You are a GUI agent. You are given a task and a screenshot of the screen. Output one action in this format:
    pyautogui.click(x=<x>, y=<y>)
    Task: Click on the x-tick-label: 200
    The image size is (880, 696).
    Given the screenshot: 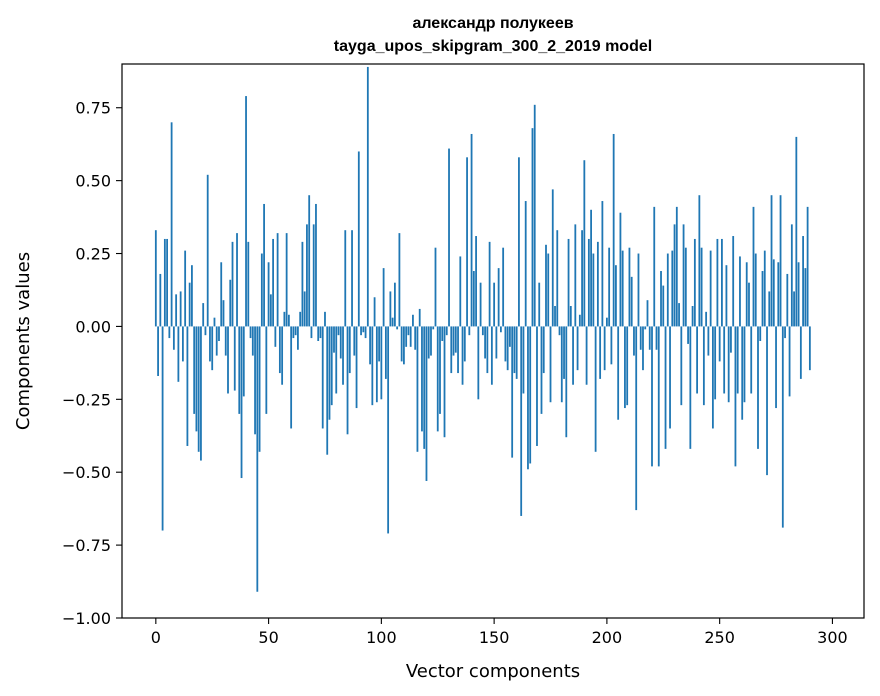 What is the action you would take?
    pyautogui.click(x=607, y=637)
    